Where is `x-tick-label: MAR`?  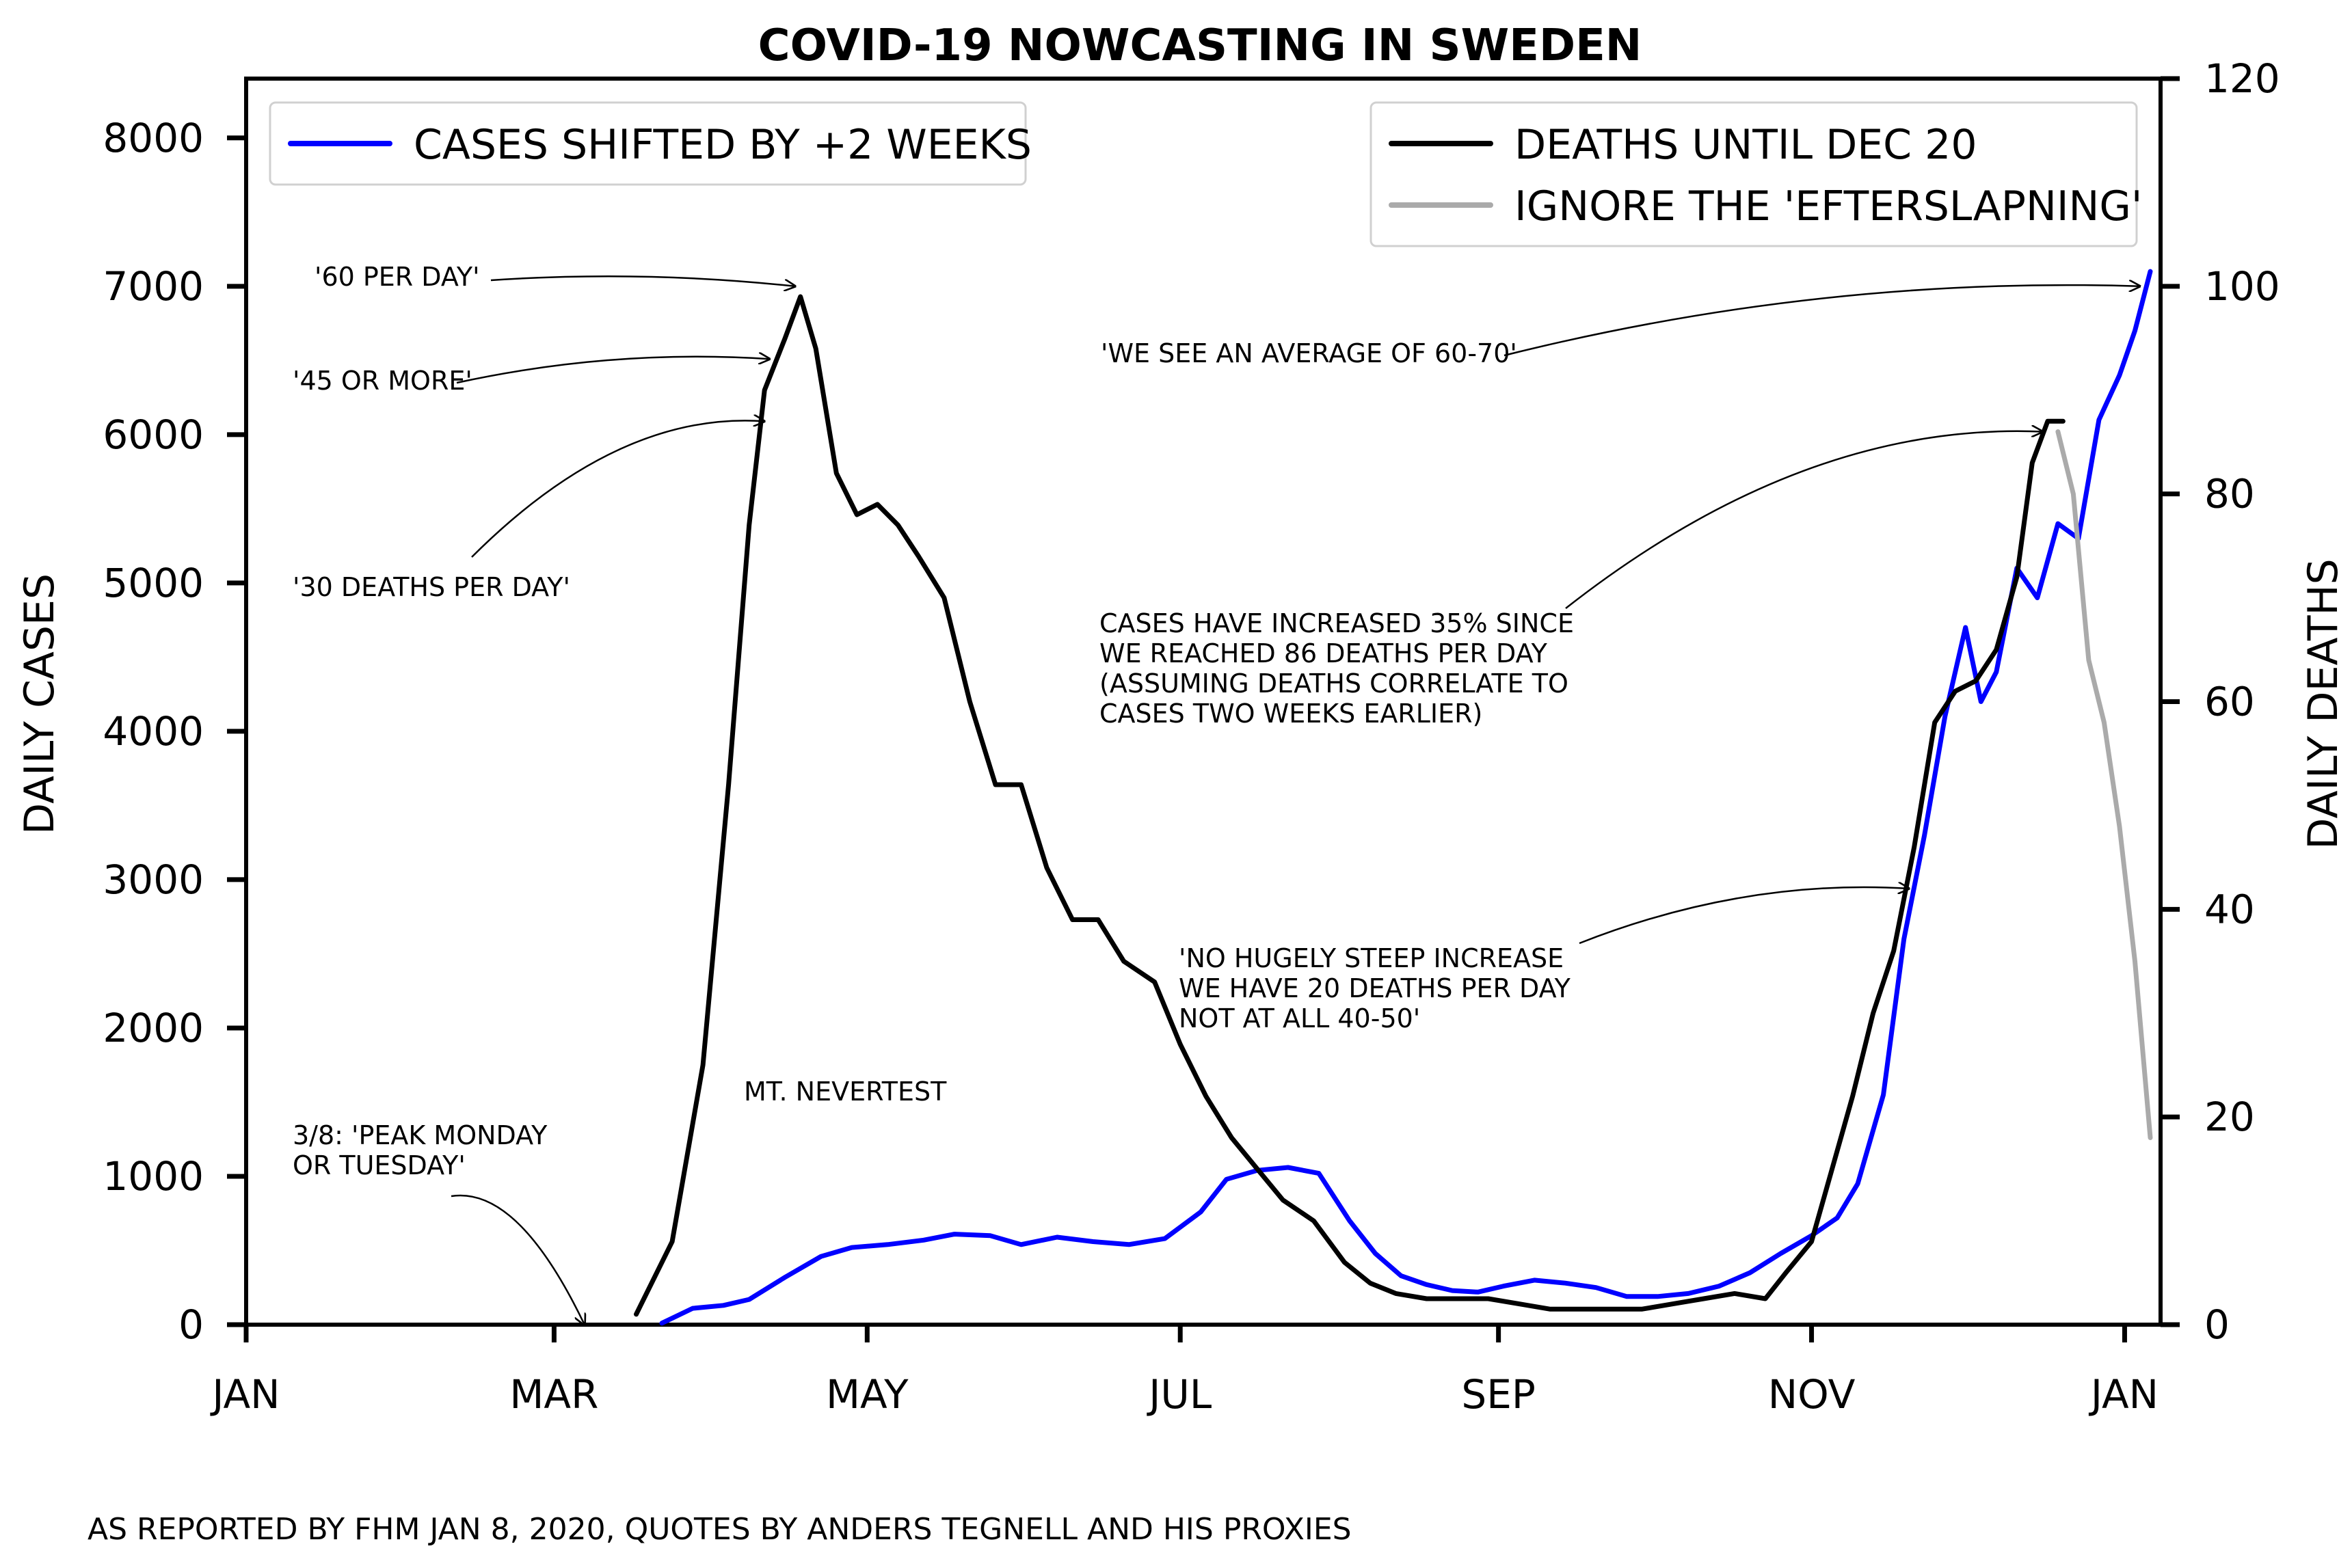
x-tick-label: MAR is located at coordinates (553, 1394).